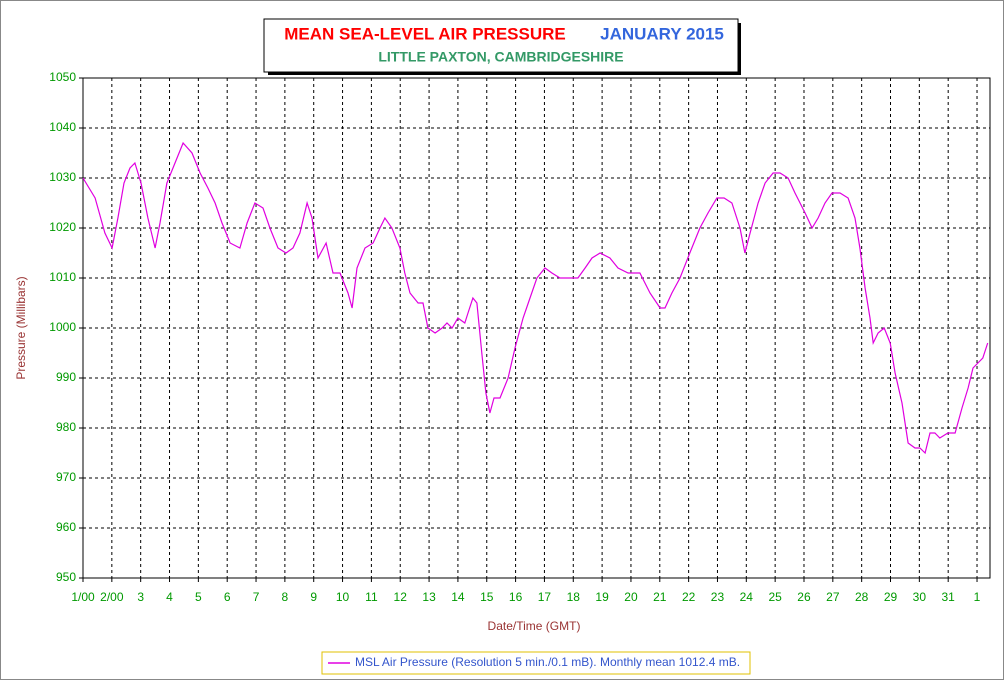  I want to click on x-tick-label: 17, so click(545, 597).